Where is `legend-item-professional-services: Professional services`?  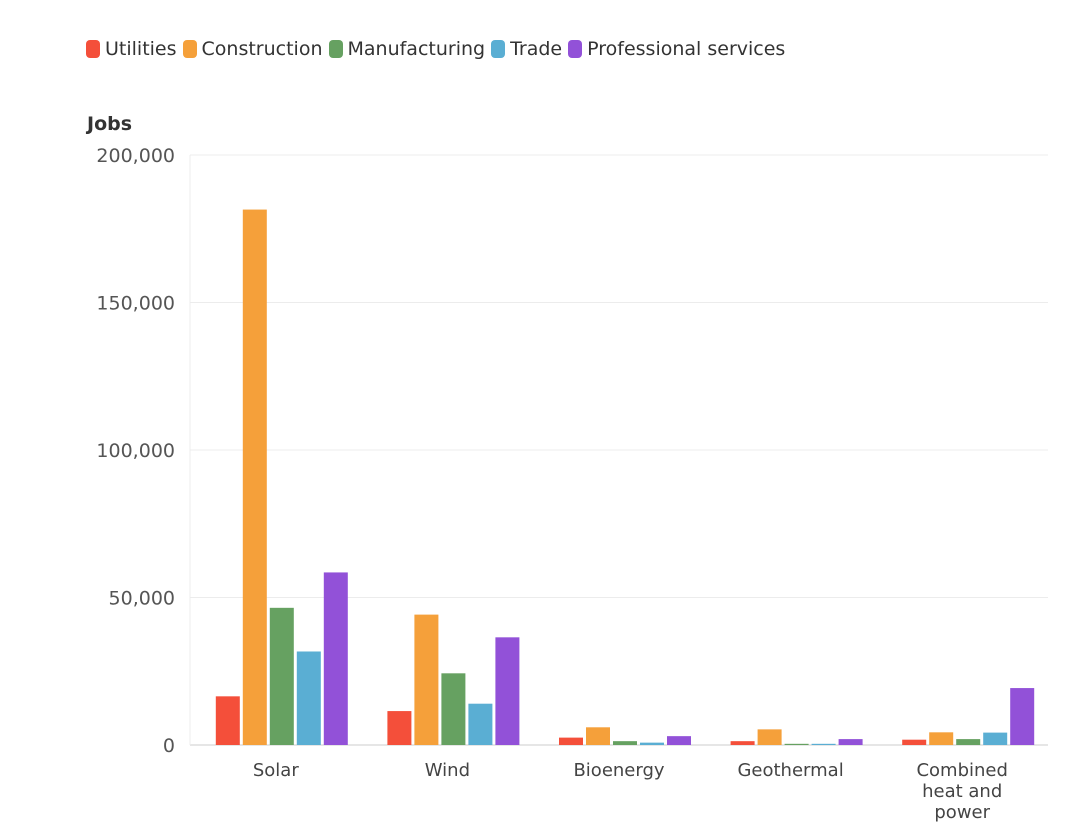 legend-item-professional-services: Professional services is located at coordinates (676, 49).